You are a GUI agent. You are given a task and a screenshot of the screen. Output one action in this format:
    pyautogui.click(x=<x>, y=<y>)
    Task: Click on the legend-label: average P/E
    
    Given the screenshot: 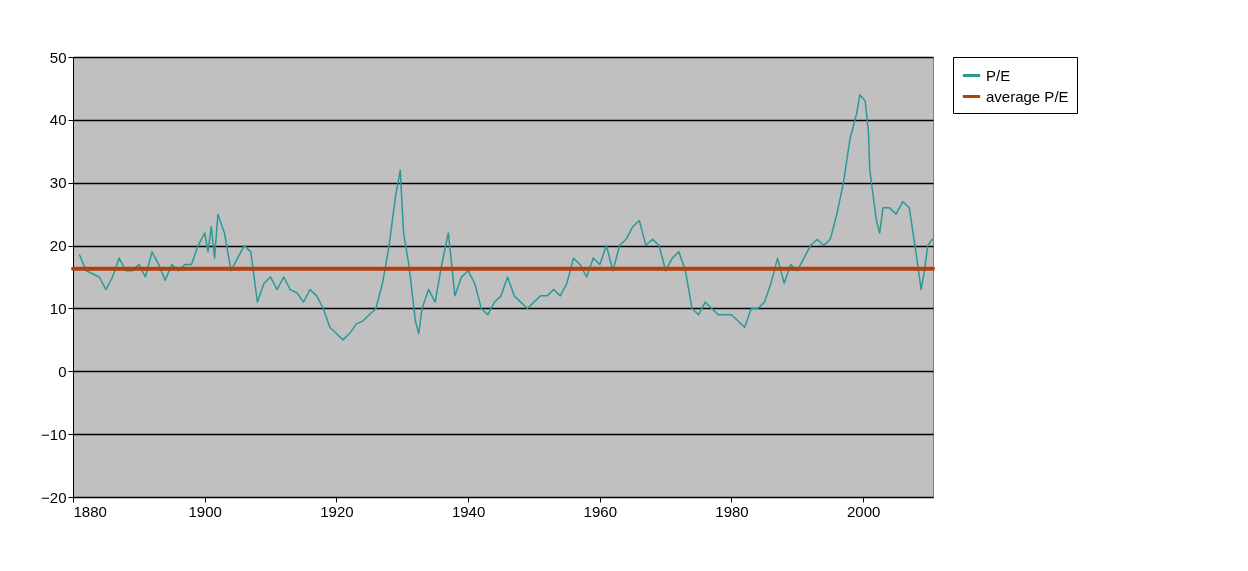 What is the action you would take?
    pyautogui.click(x=1027, y=96)
    